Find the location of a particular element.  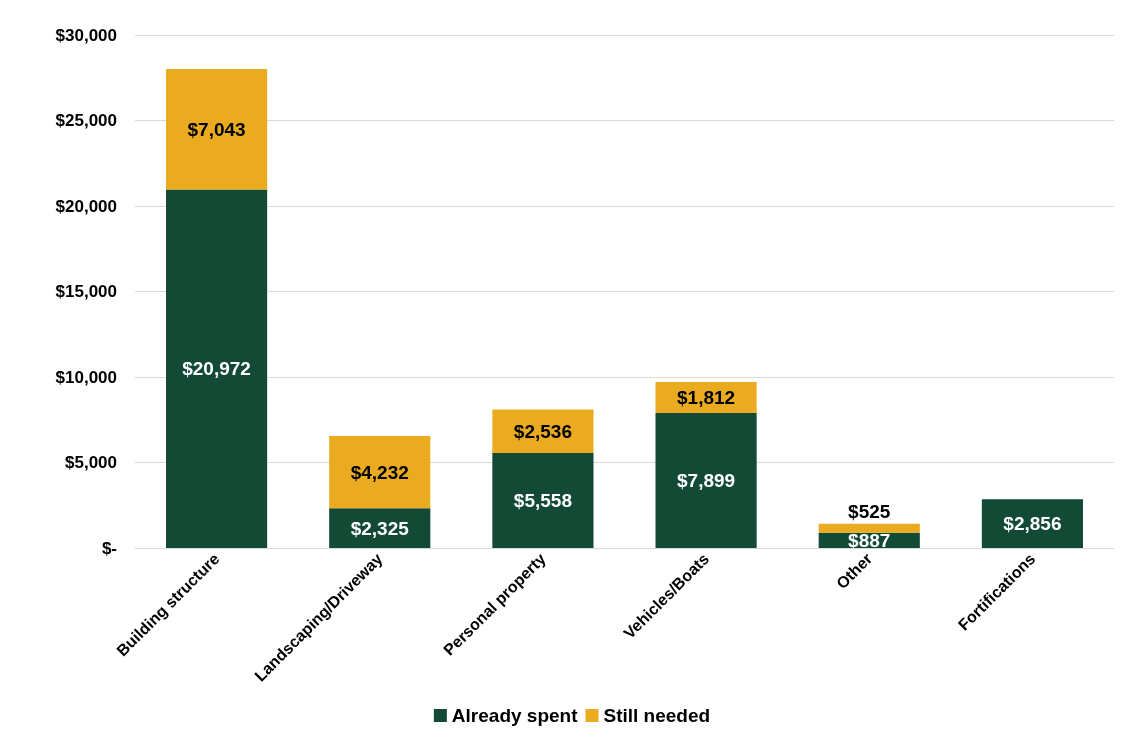

y-tick-label: $25,000 is located at coordinates (86, 120).